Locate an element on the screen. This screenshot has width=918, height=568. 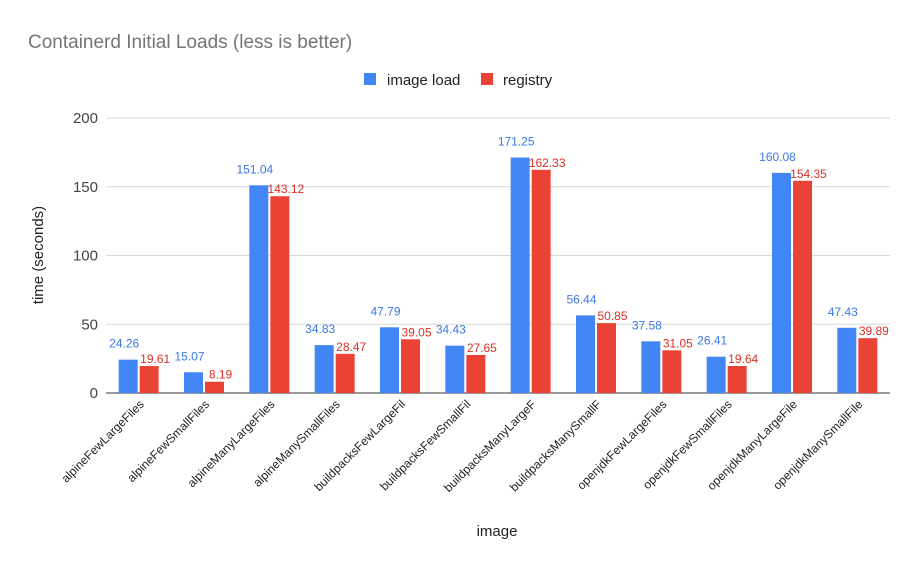
data-label: 8.19 is located at coordinates (221, 375).